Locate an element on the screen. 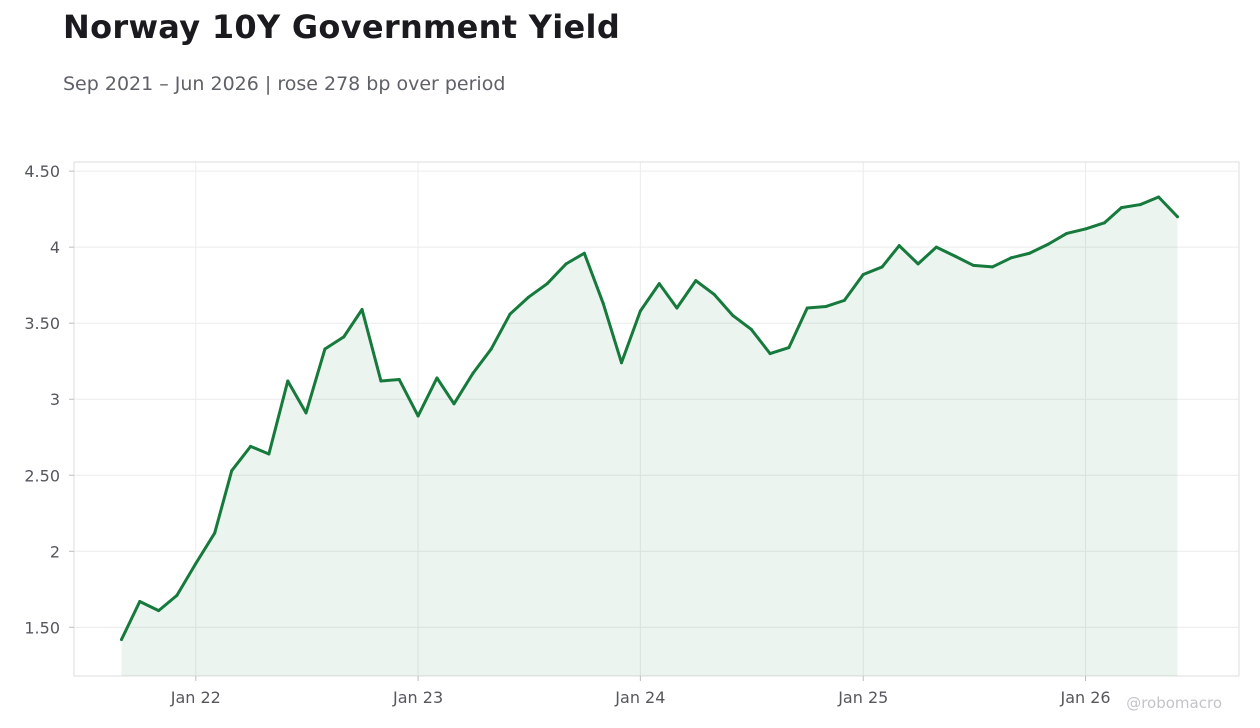 The width and height of the screenshot is (1260, 728). watermark: @robomacro is located at coordinates (1174, 703).